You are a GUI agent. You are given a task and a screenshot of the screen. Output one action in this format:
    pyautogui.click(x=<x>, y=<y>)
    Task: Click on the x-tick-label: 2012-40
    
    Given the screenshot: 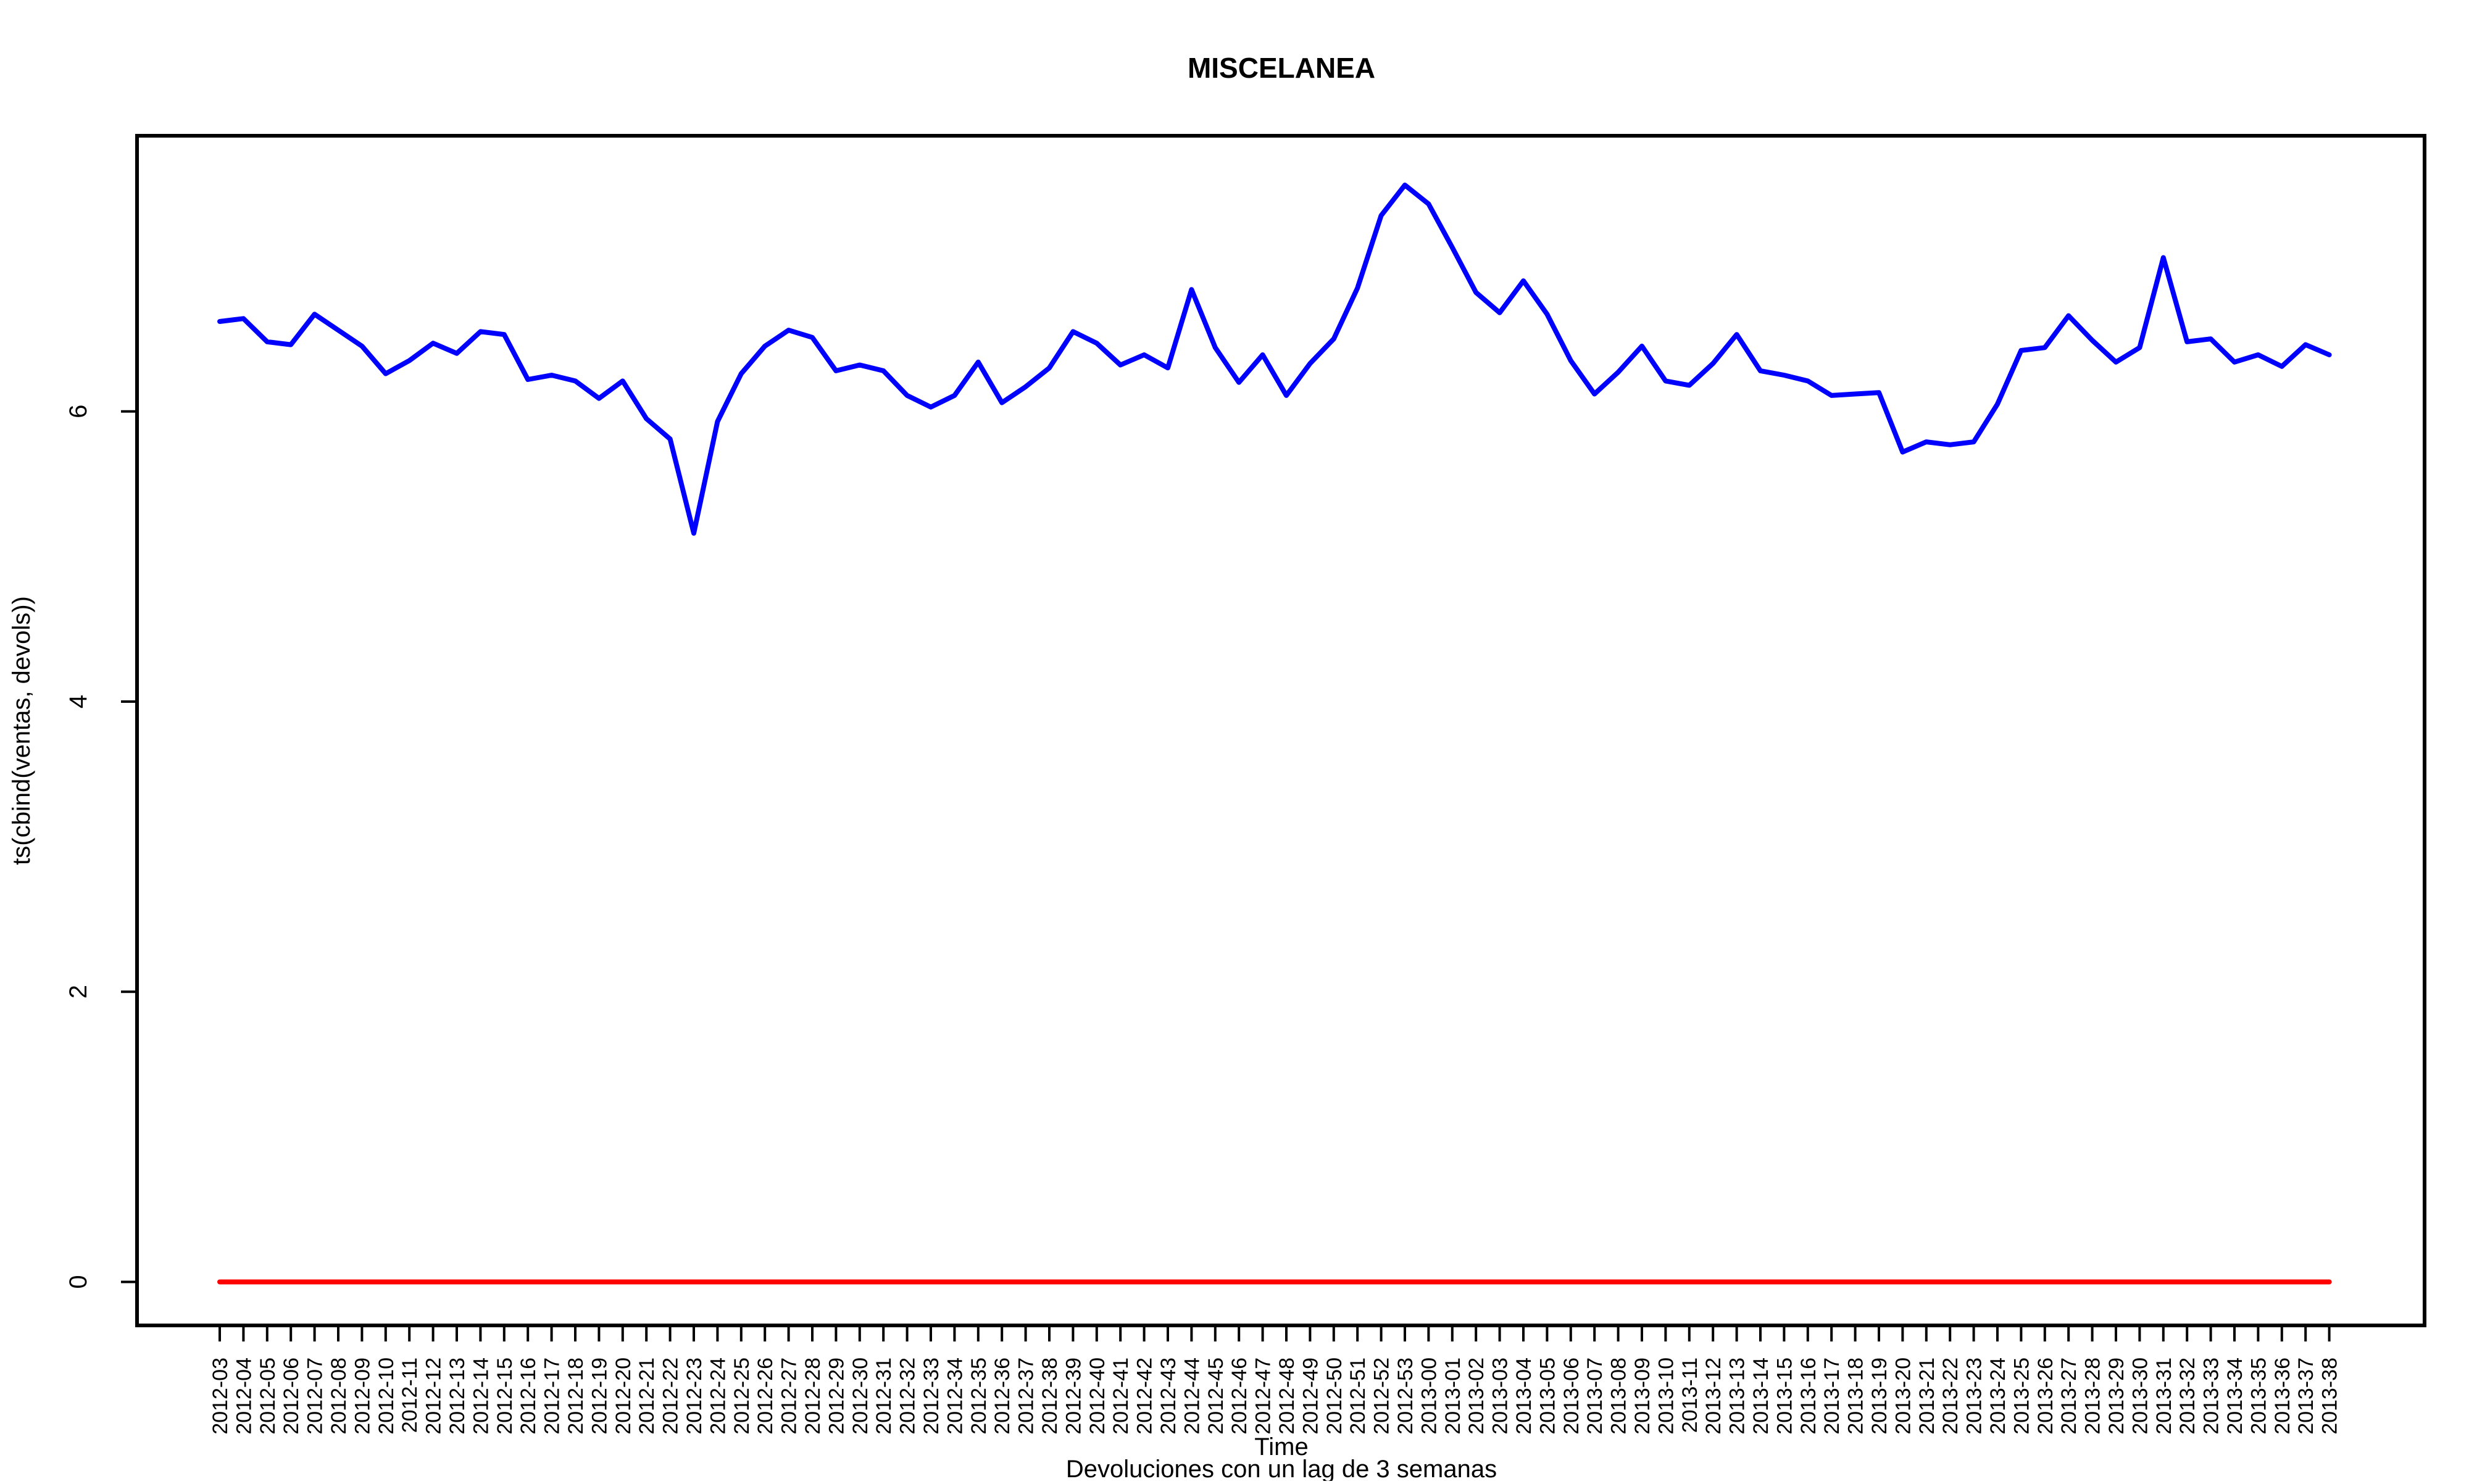 What is the action you would take?
    pyautogui.click(x=1097, y=1396)
    